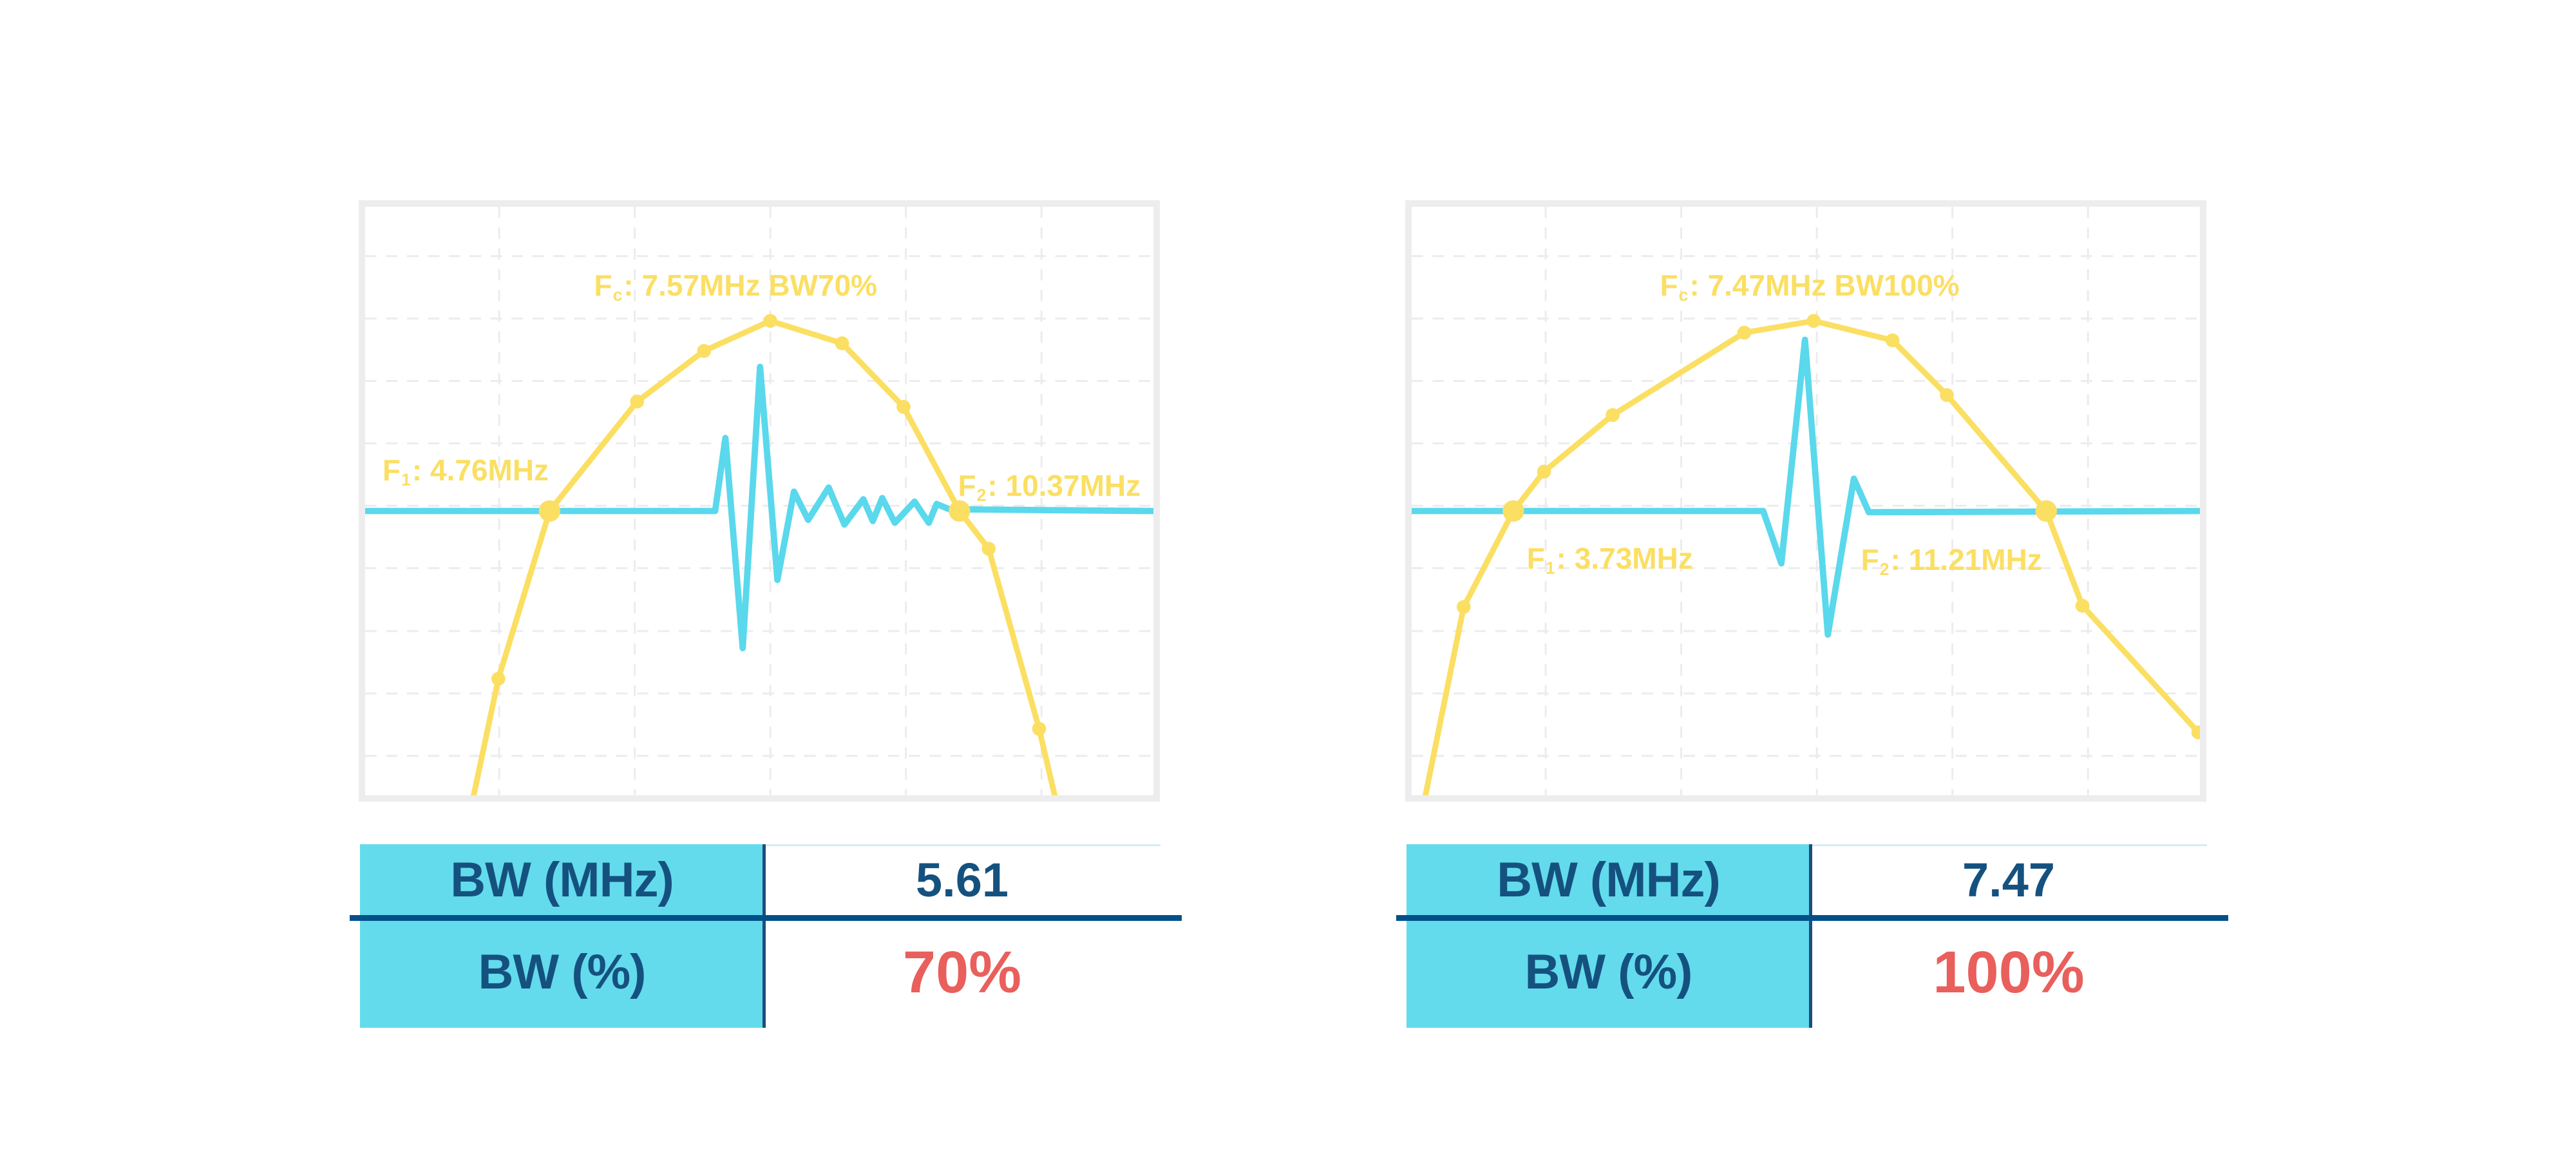 This screenshot has height=1154, width=2576. I want to click on f2-value: : 10.37MHz, so click(1064, 486).